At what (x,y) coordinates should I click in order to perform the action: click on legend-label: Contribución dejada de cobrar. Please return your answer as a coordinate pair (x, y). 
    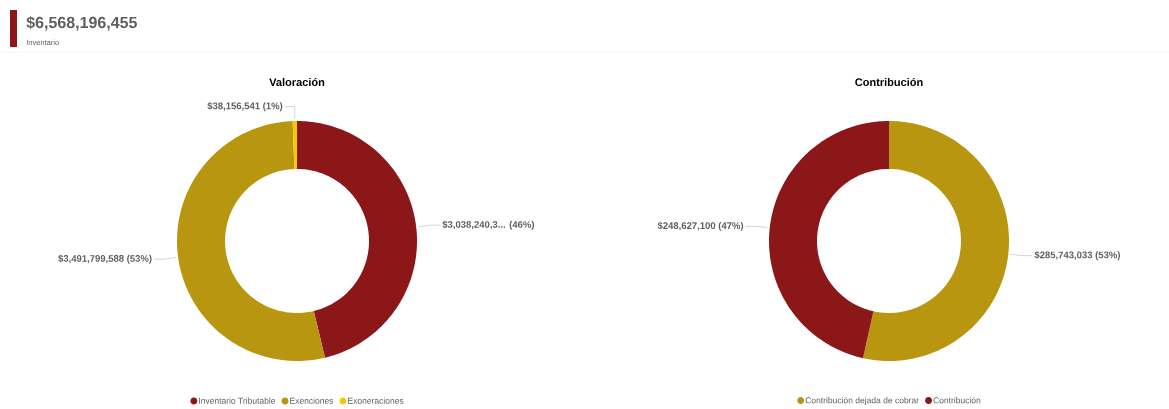
    Looking at the image, I should click on (862, 400).